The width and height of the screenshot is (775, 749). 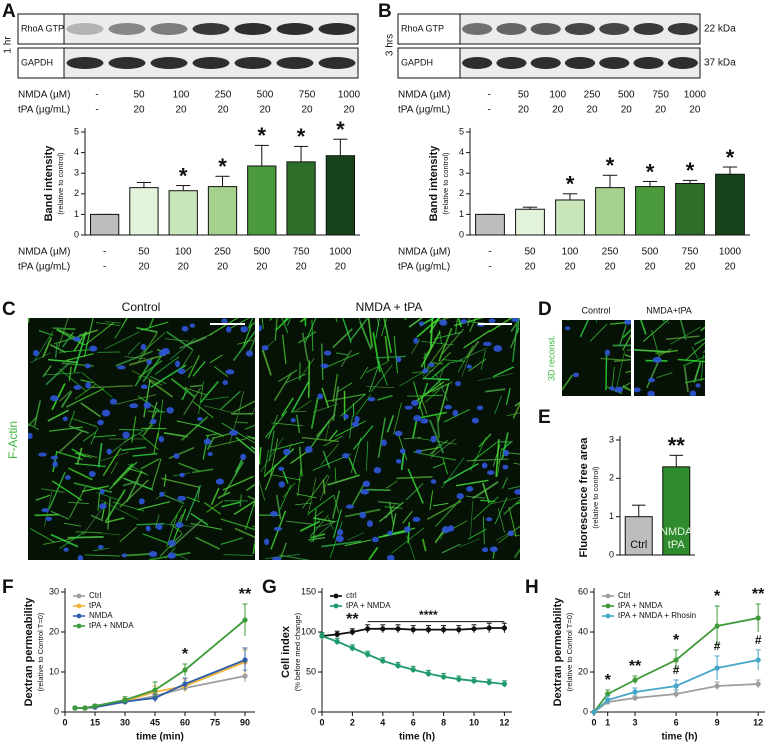 What do you see at coordinates (424, 95) in the screenshot?
I see `row-label: NMDA (µM)` at bounding box center [424, 95].